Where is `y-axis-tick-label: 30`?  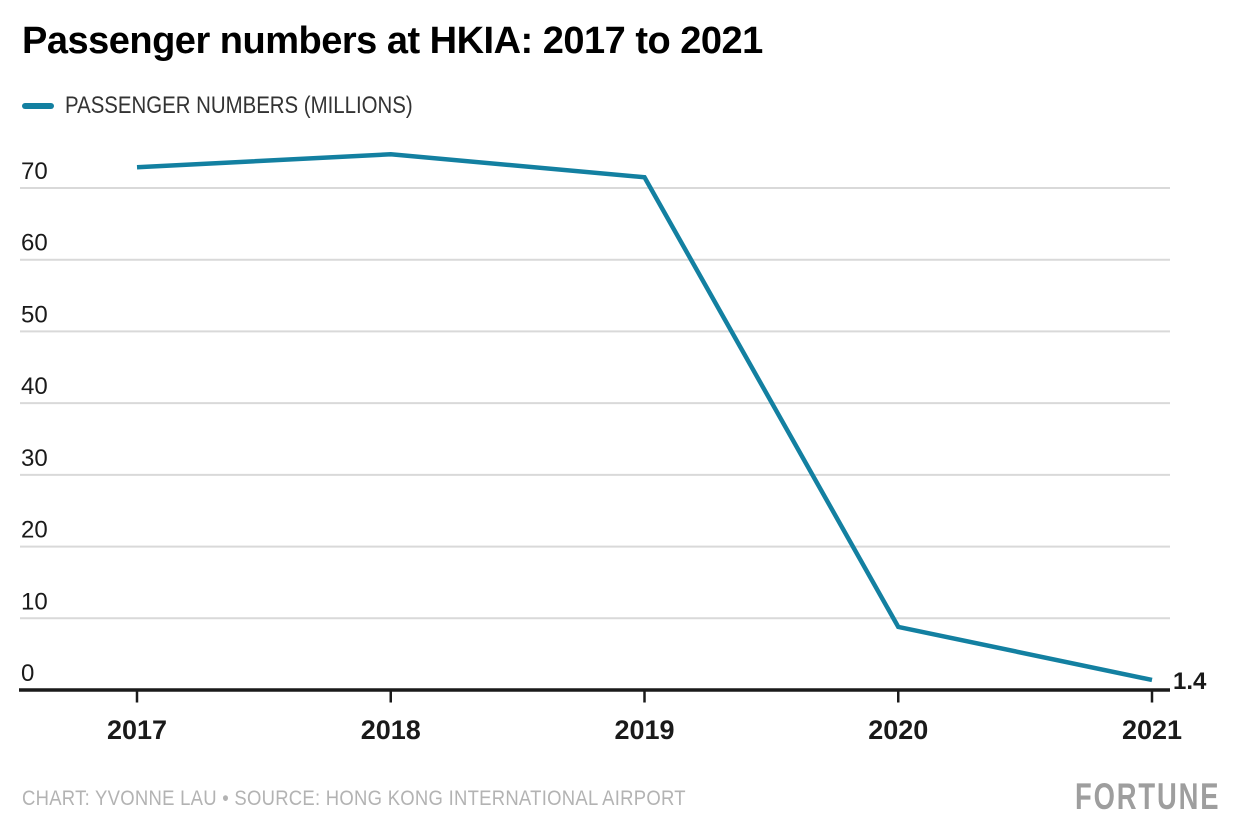 y-axis-tick-label: 30 is located at coordinates (34, 458).